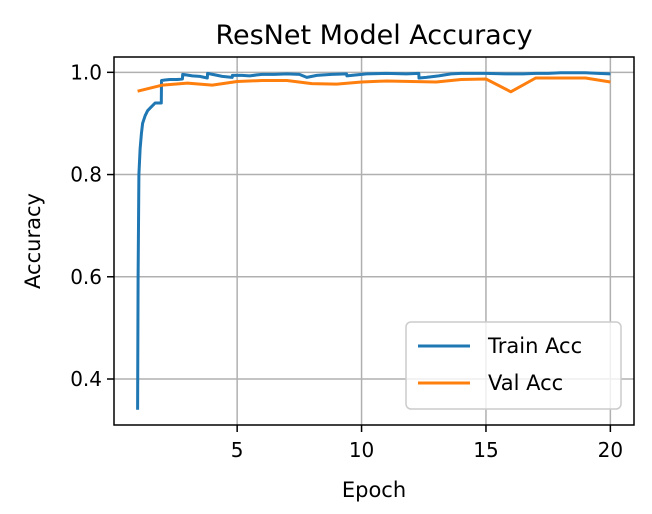 This screenshot has height=514, width=652. Describe the element at coordinates (374, 490) in the screenshot. I see `x-axis-label: Epoch` at that location.